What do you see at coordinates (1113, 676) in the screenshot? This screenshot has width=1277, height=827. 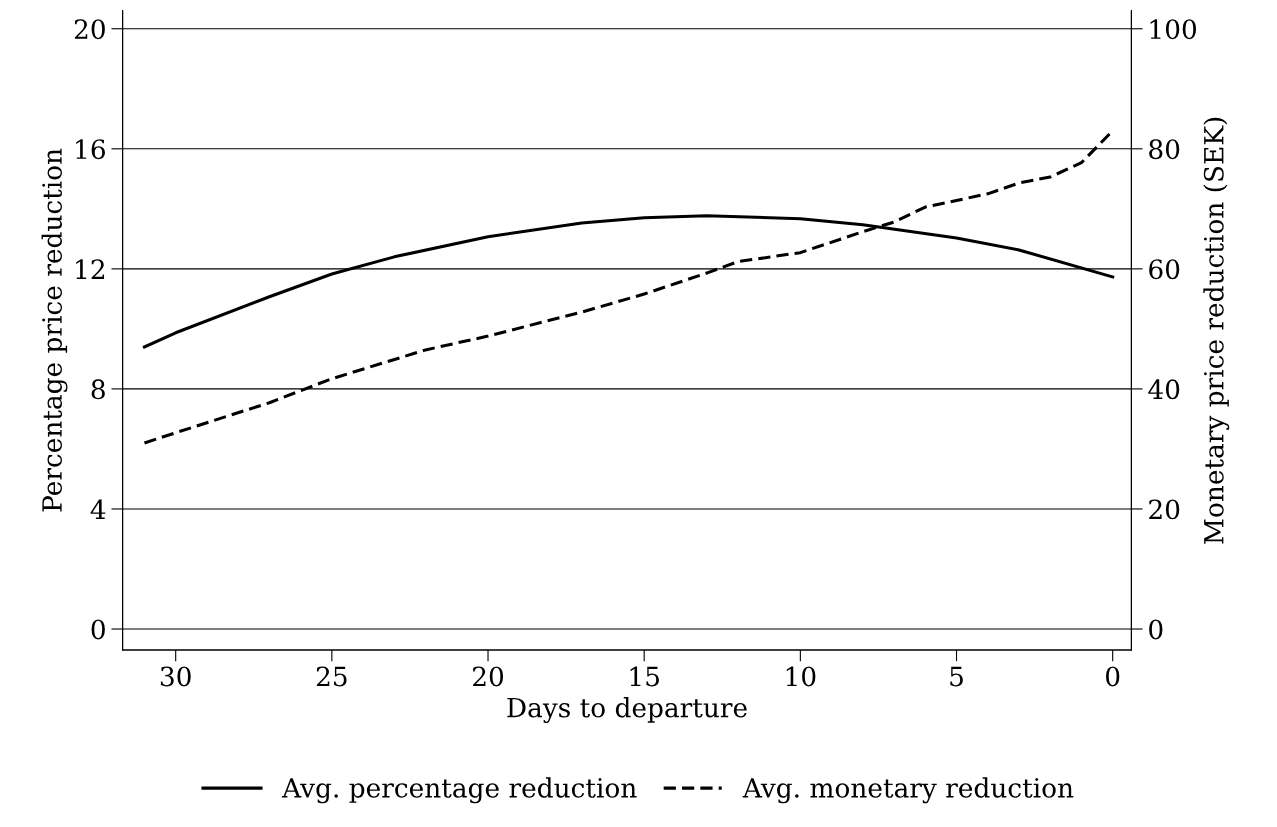 I see `x-tick-label: 0` at bounding box center [1113, 676].